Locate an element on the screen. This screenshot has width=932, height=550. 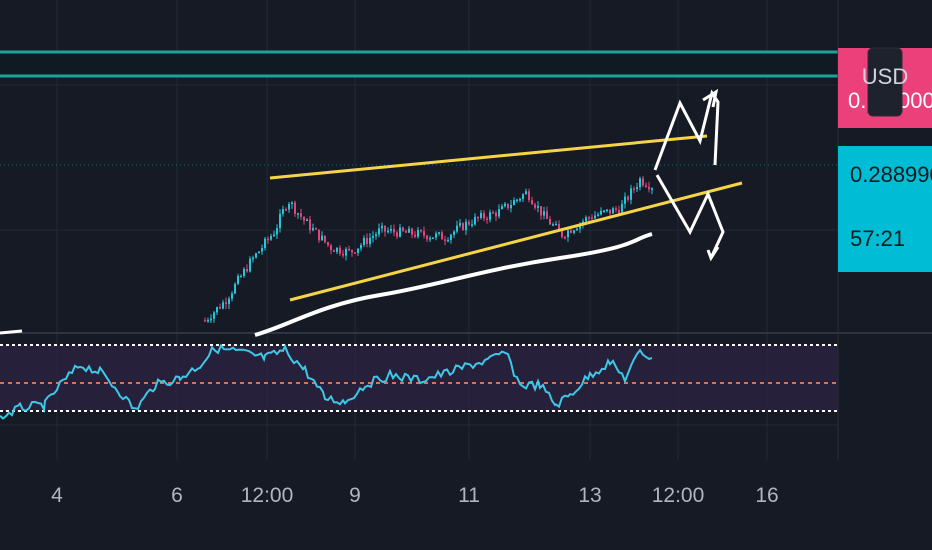
time-axis: 4 6 12:00 9 11 13 12:00 16 is located at coordinates (415, 495).